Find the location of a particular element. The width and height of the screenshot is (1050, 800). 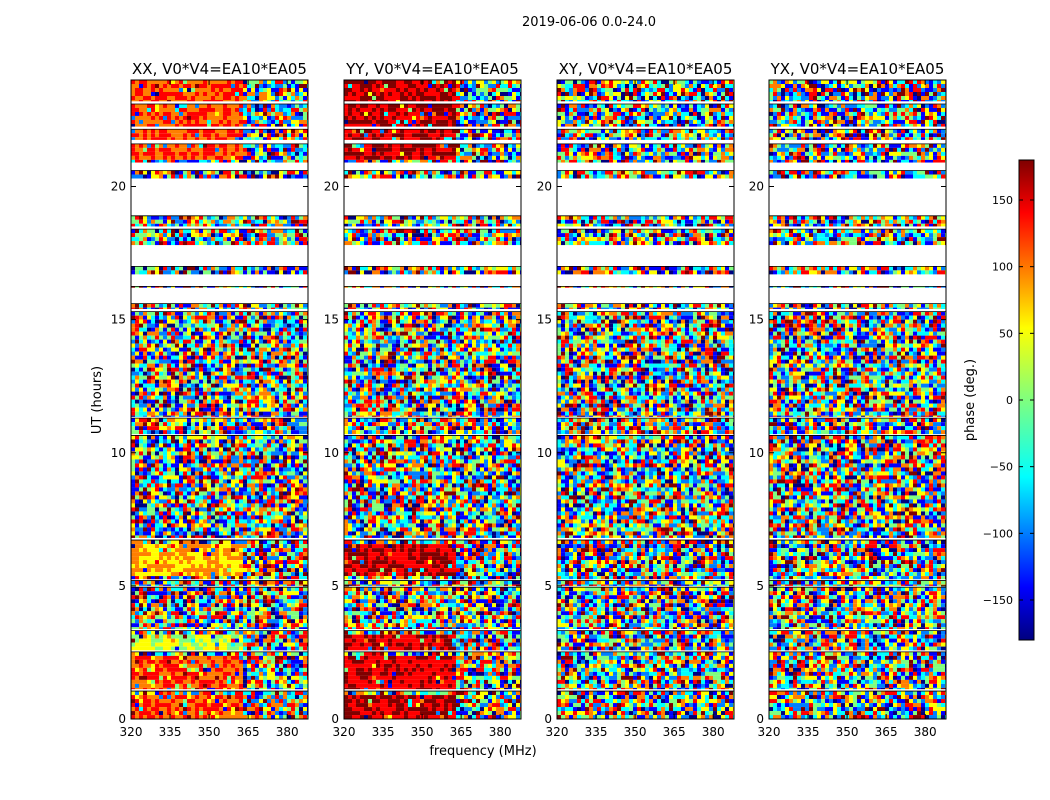

colorbar-tick-label: 150 is located at coordinates (1002, 200).